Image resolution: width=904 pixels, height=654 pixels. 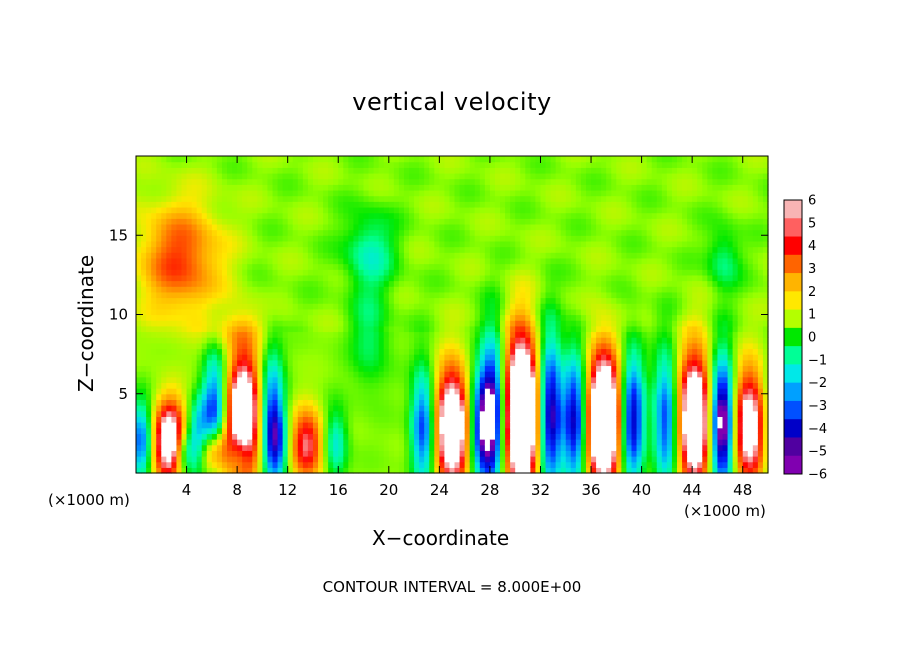 What do you see at coordinates (187, 490) in the screenshot?
I see `x-tick-label: 4` at bounding box center [187, 490].